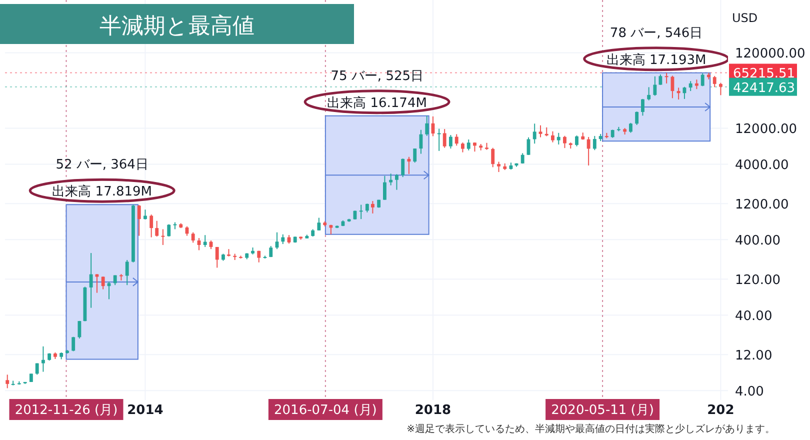  I want to click on ref-line-label: 2016-07-04 (月), so click(325, 410).